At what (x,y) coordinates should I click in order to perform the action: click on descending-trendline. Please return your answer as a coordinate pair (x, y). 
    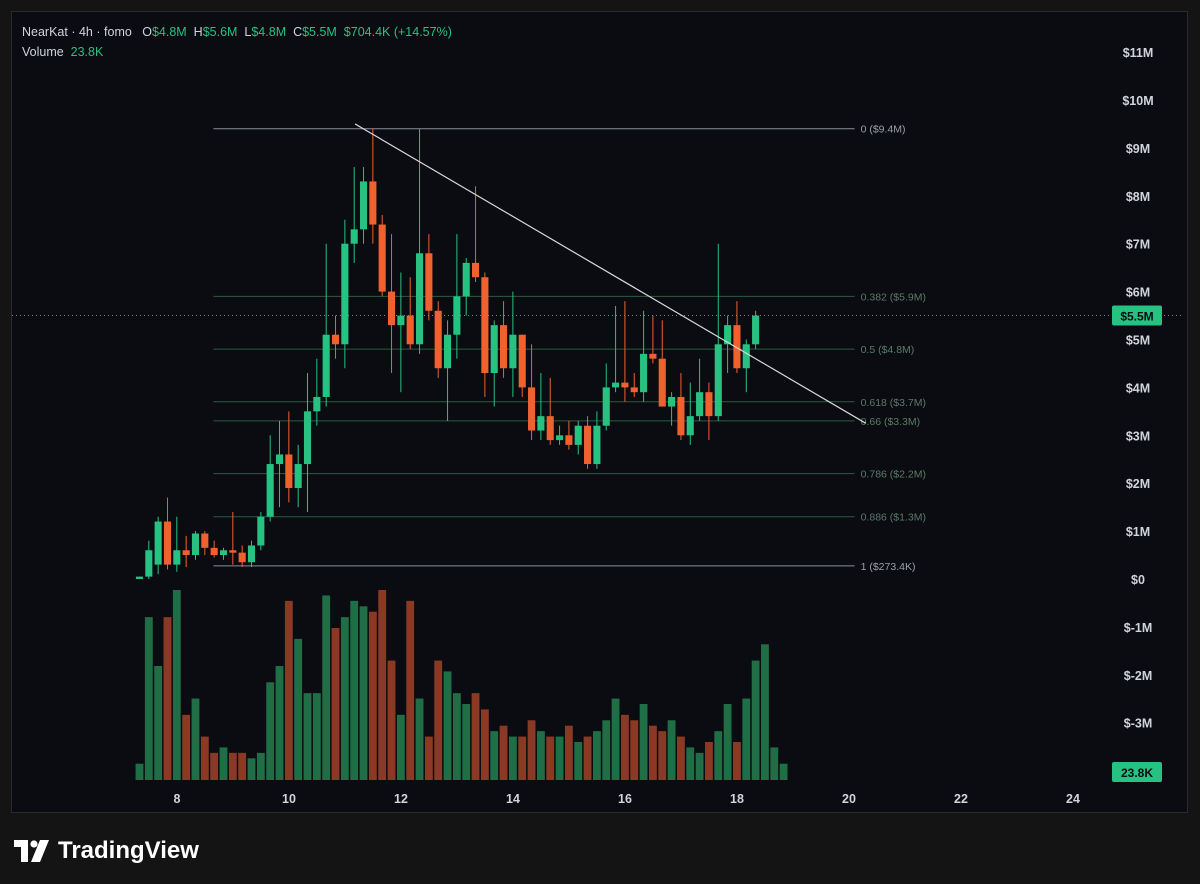
    Looking at the image, I should click on (610, 273).